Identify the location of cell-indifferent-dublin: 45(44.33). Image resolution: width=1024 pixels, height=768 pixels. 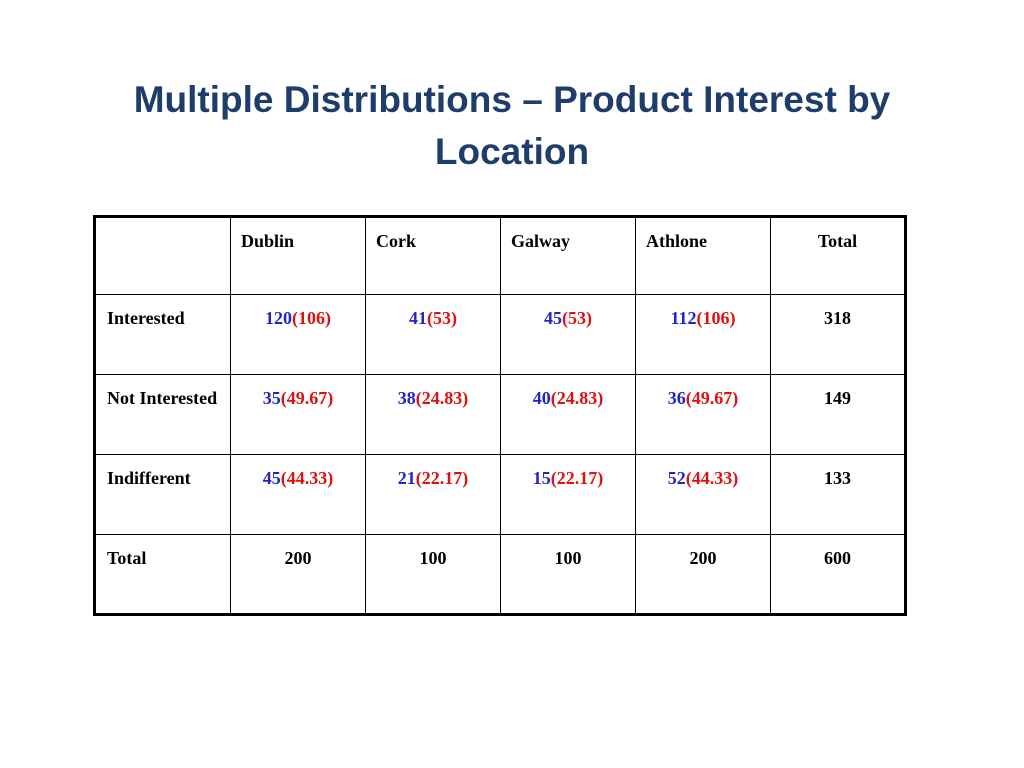
(298, 494).